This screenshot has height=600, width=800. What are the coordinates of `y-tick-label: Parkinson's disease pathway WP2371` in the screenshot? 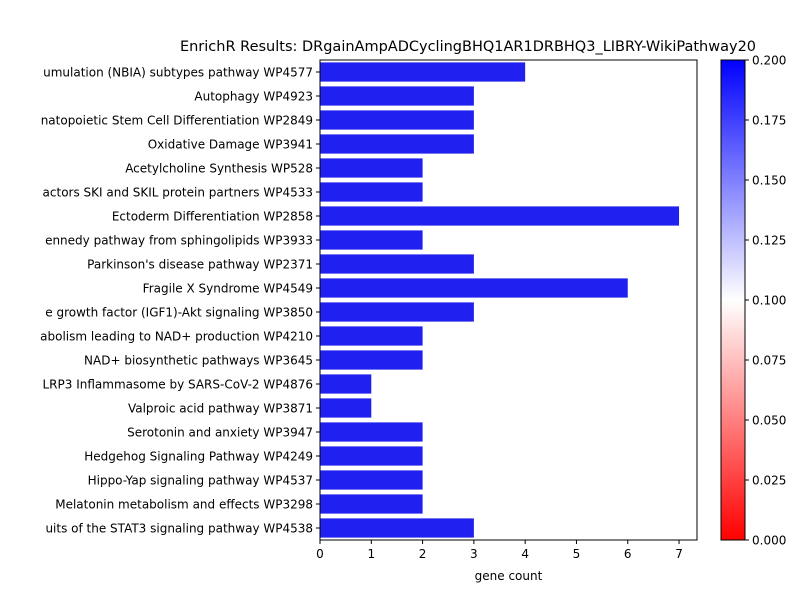 It's located at (200, 265).